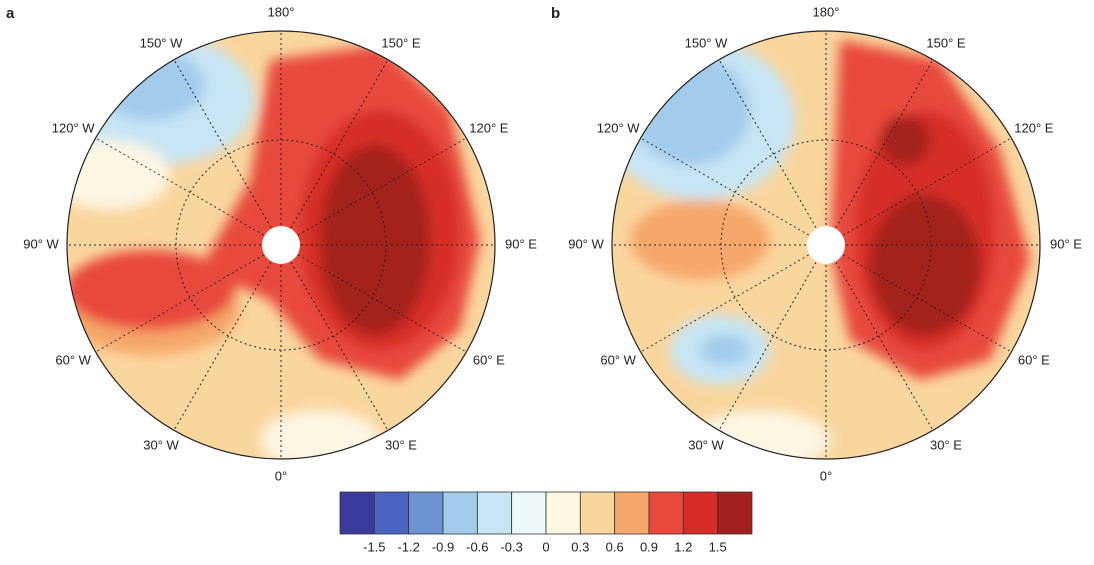 The image size is (1094, 565). I want to click on colorbar-tick-label: 0.3, so click(580, 546).